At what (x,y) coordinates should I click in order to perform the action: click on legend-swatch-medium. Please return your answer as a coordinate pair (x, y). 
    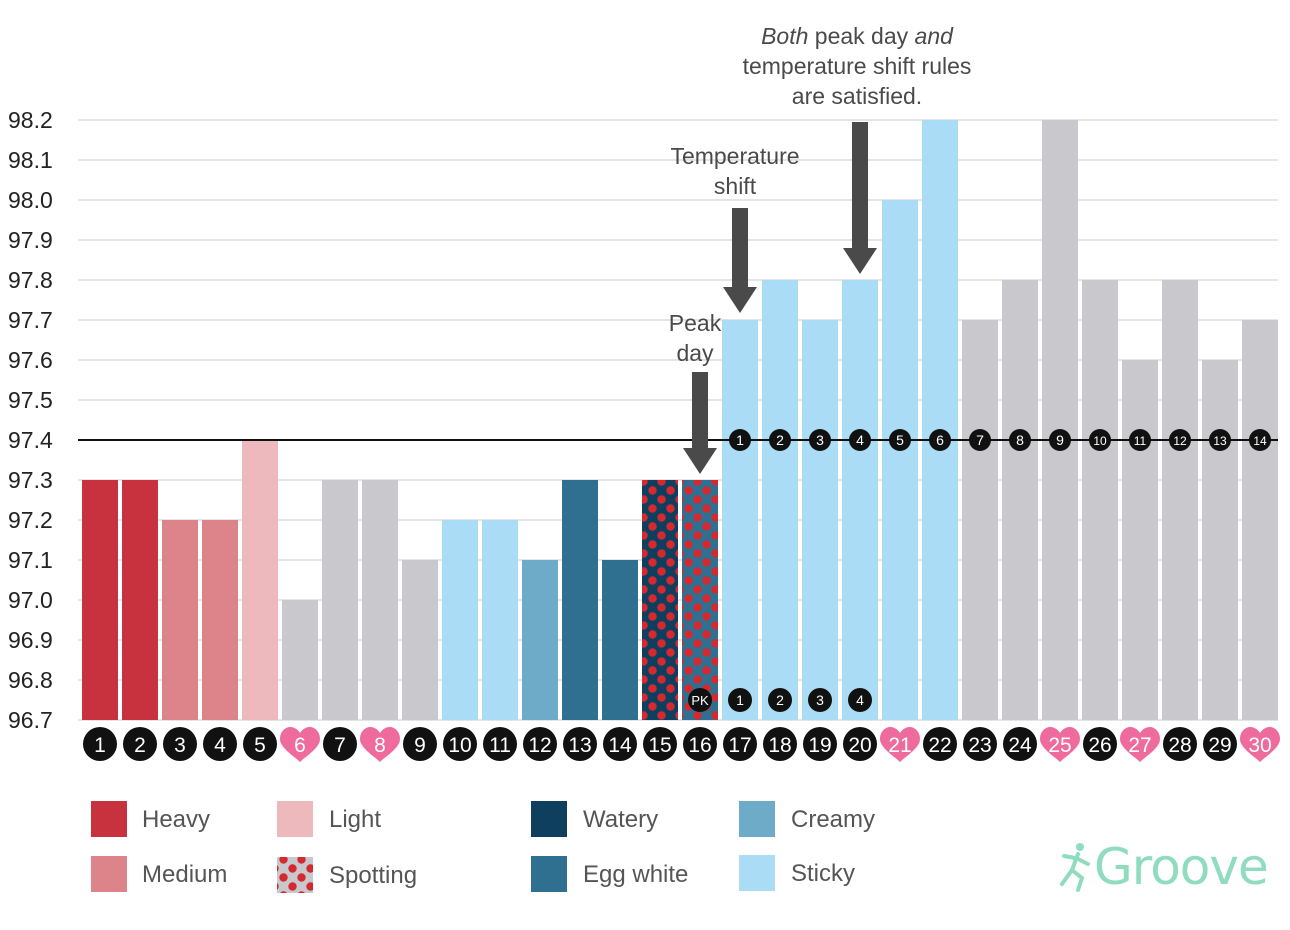
    Looking at the image, I should click on (109, 874).